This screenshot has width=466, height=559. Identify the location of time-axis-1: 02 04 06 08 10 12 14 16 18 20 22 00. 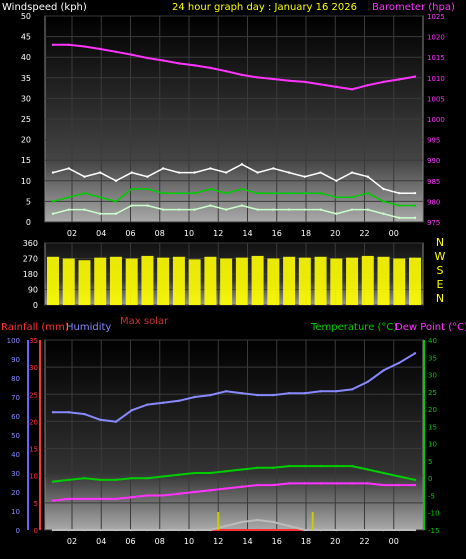
(233, 233).